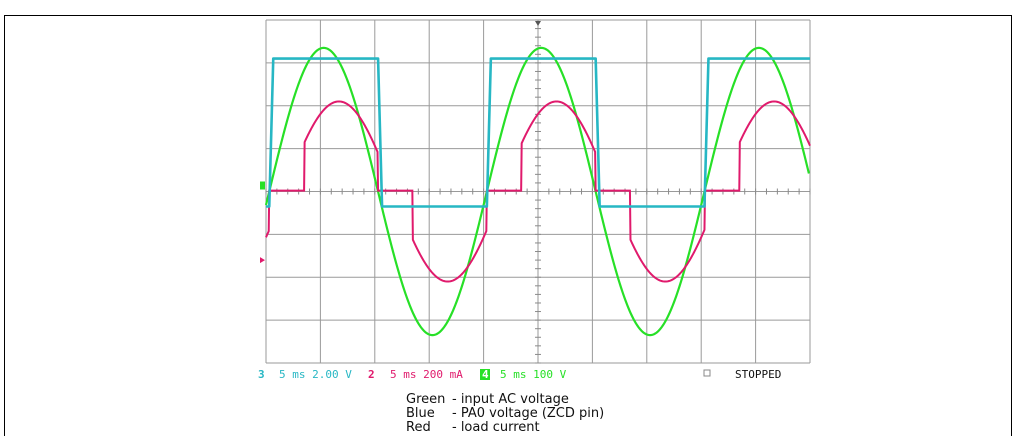 The image size is (1014, 437). Describe the element at coordinates (262, 185) in the screenshot. I see `ch4-ground-marker` at that location.